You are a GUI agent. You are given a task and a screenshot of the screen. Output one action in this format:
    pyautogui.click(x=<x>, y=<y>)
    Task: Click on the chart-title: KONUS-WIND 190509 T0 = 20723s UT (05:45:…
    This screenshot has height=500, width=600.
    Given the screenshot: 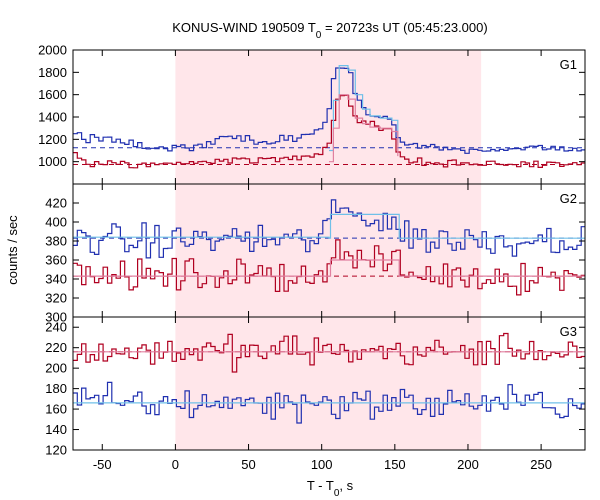 What is the action you would take?
    pyautogui.click(x=329, y=30)
    